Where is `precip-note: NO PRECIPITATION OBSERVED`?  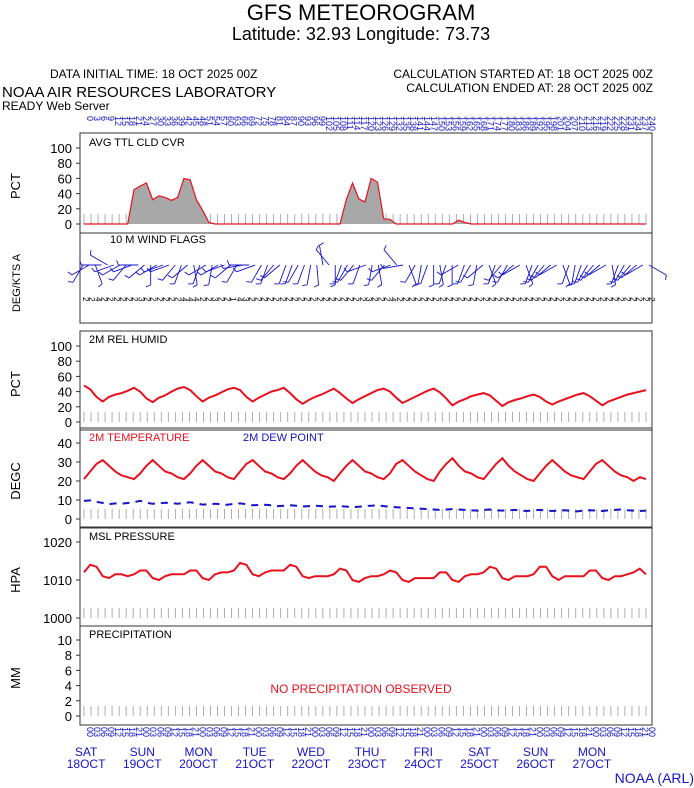
precip-note: NO PRECIPITATION OBSERVED is located at coordinates (361, 689).